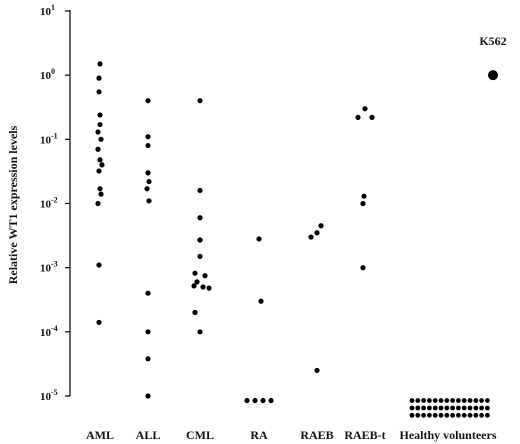 The height and width of the screenshot is (444, 520). Describe the element at coordinates (100, 435) in the screenshot. I see `category-label: AML` at that location.